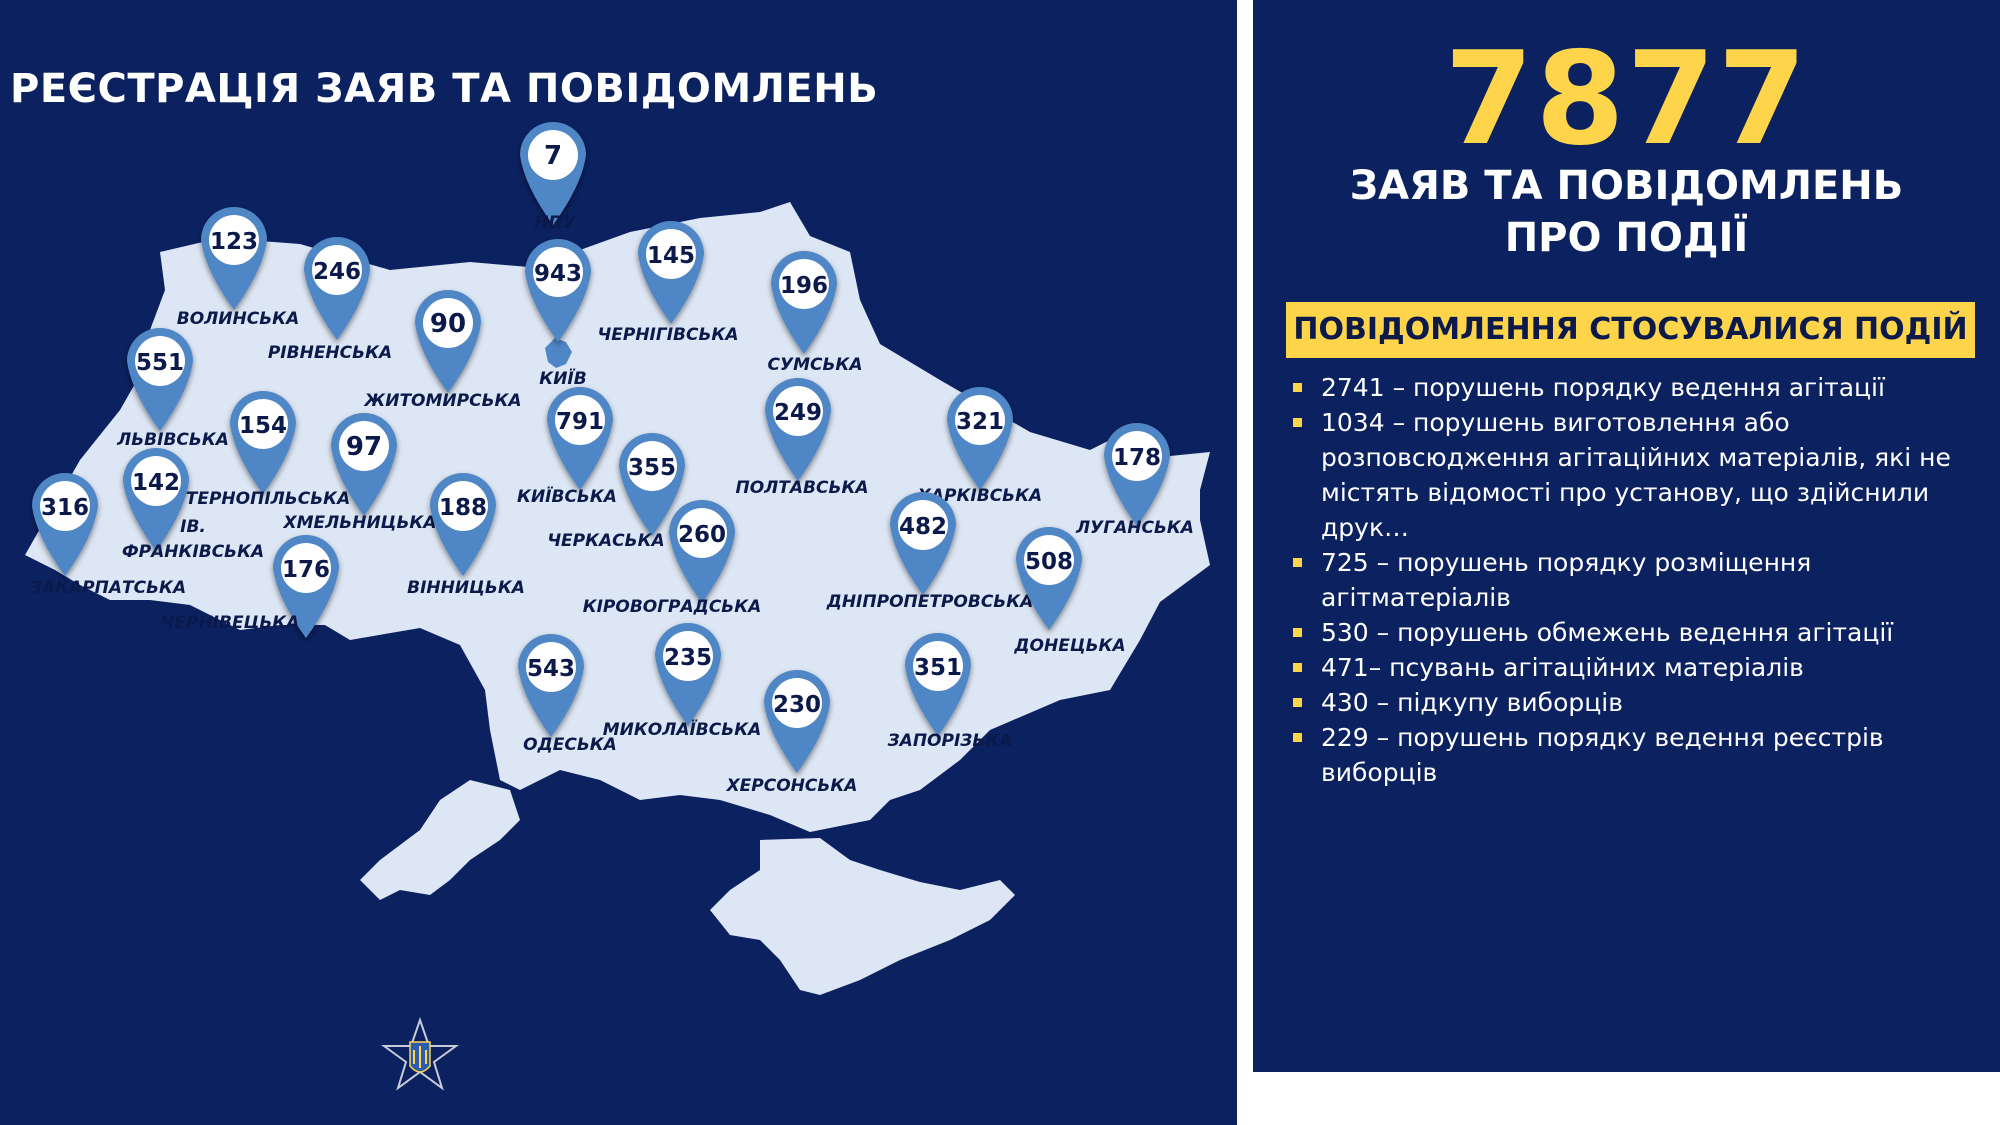 Image resolution: width=2000 pixels, height=1125 pixels. What do you see at coordinates (230, 623) in the screenshot?
I see `region-label: ЧЕРНІВЕЦЬКА` at bounding box center [230, 623].